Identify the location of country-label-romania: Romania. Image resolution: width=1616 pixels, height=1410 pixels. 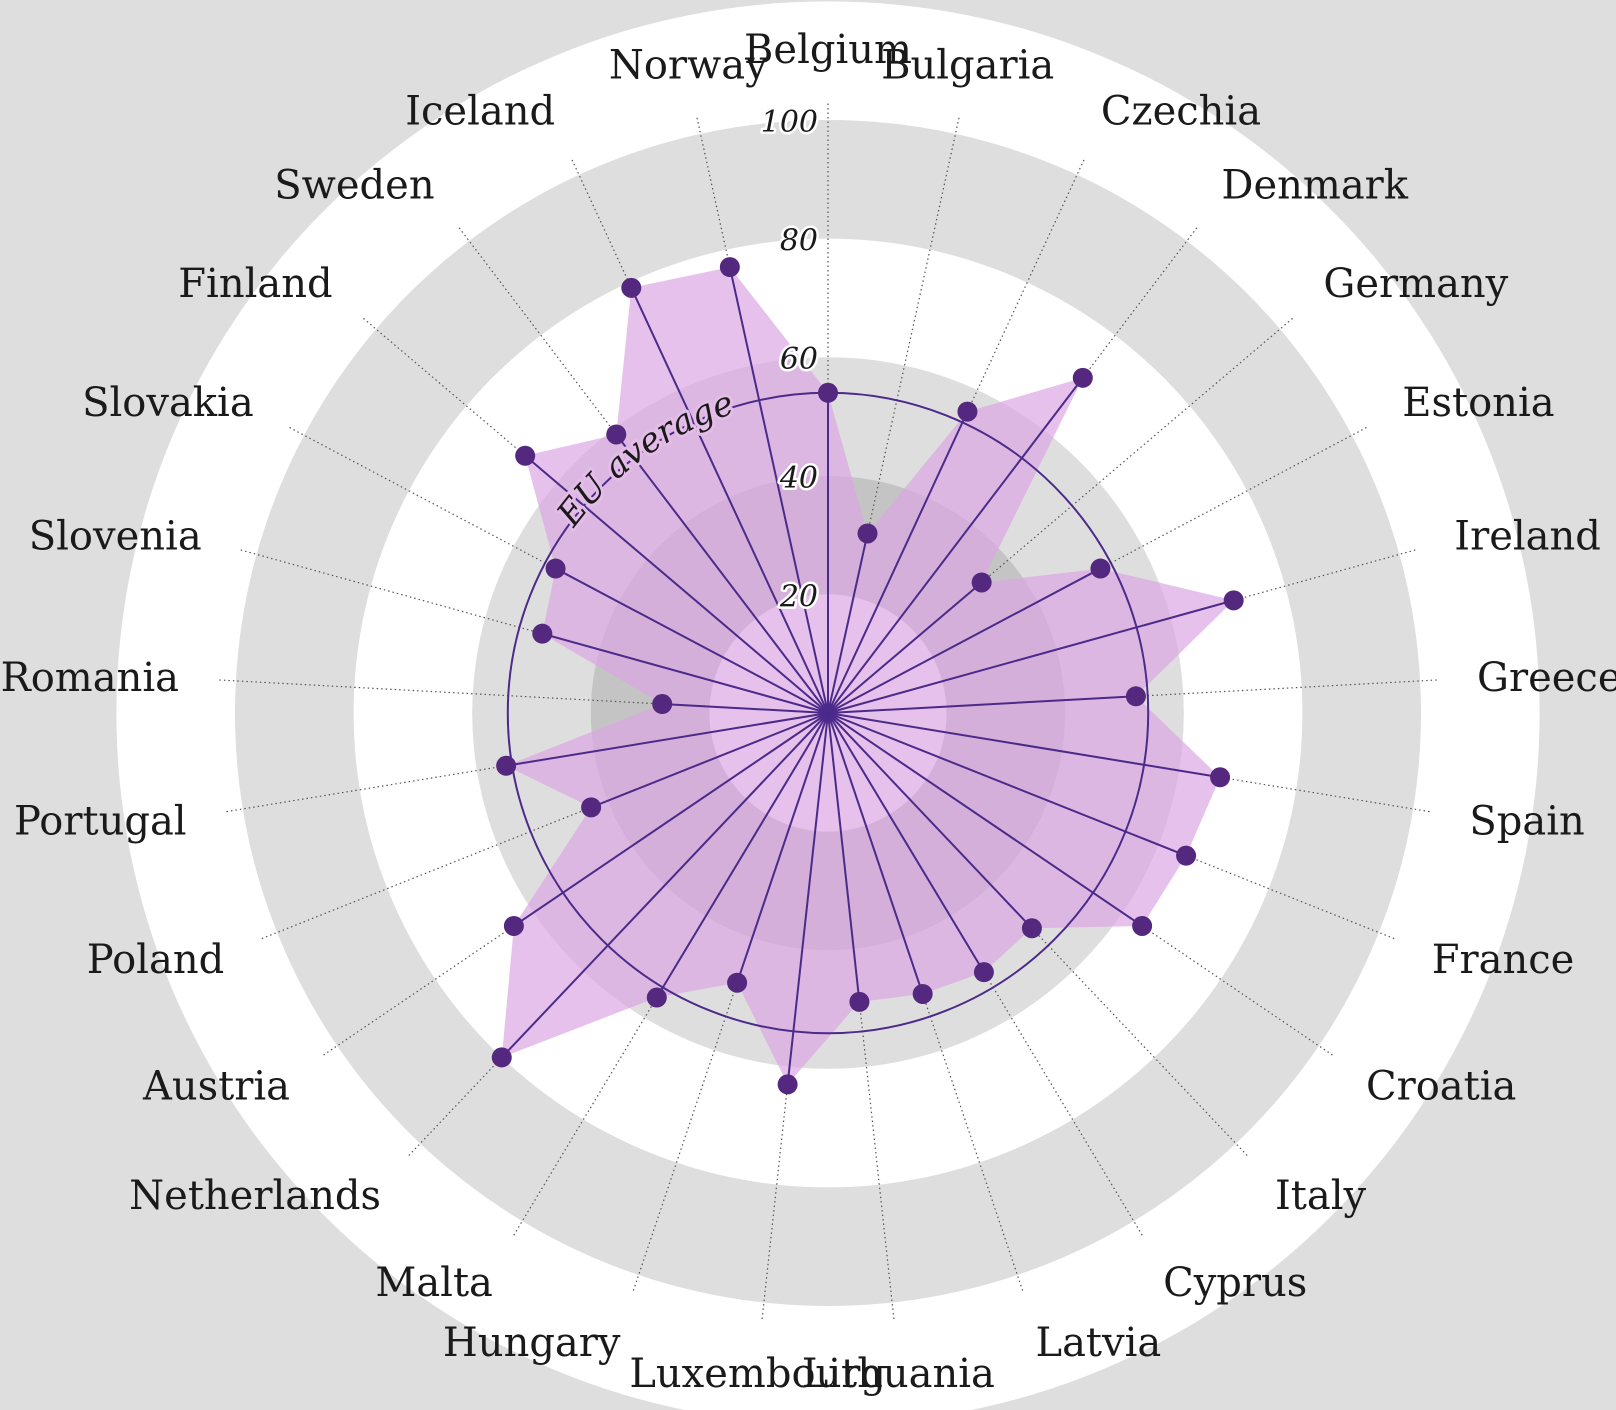
(90, 678).